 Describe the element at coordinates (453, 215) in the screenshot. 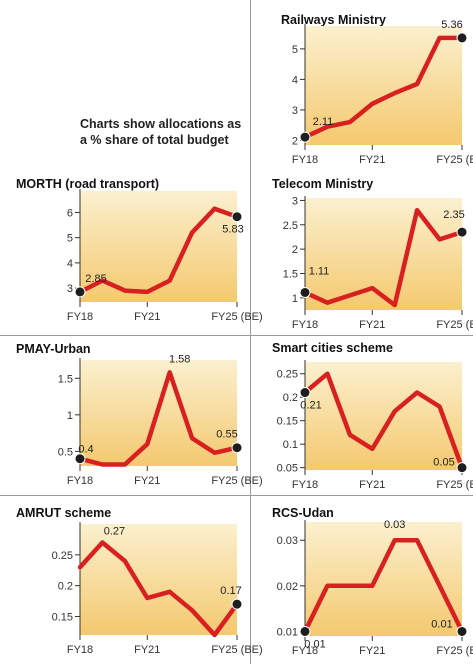

I see `data-label-last: 2.35` at that location.